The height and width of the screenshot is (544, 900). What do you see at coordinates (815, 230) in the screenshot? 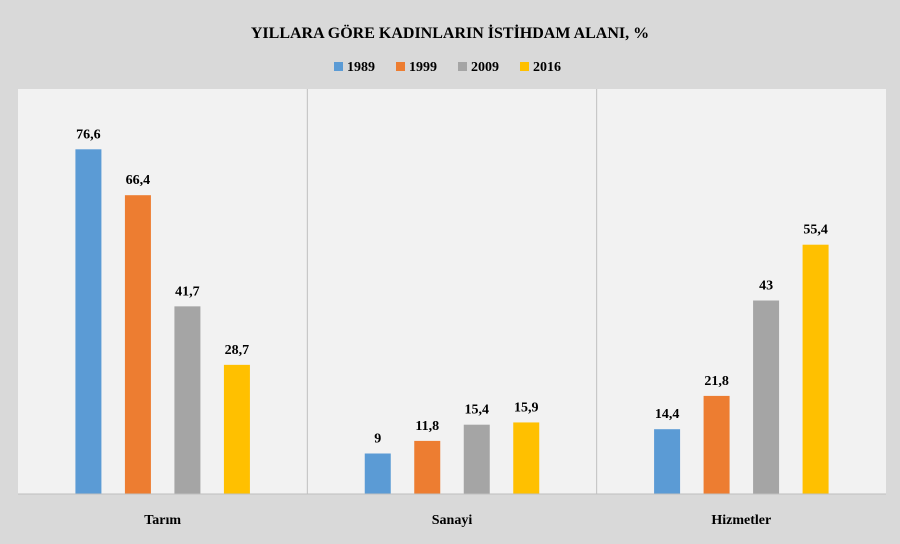
I see `data-label-2016-2: 55,4` at bounding box center [815, 230].